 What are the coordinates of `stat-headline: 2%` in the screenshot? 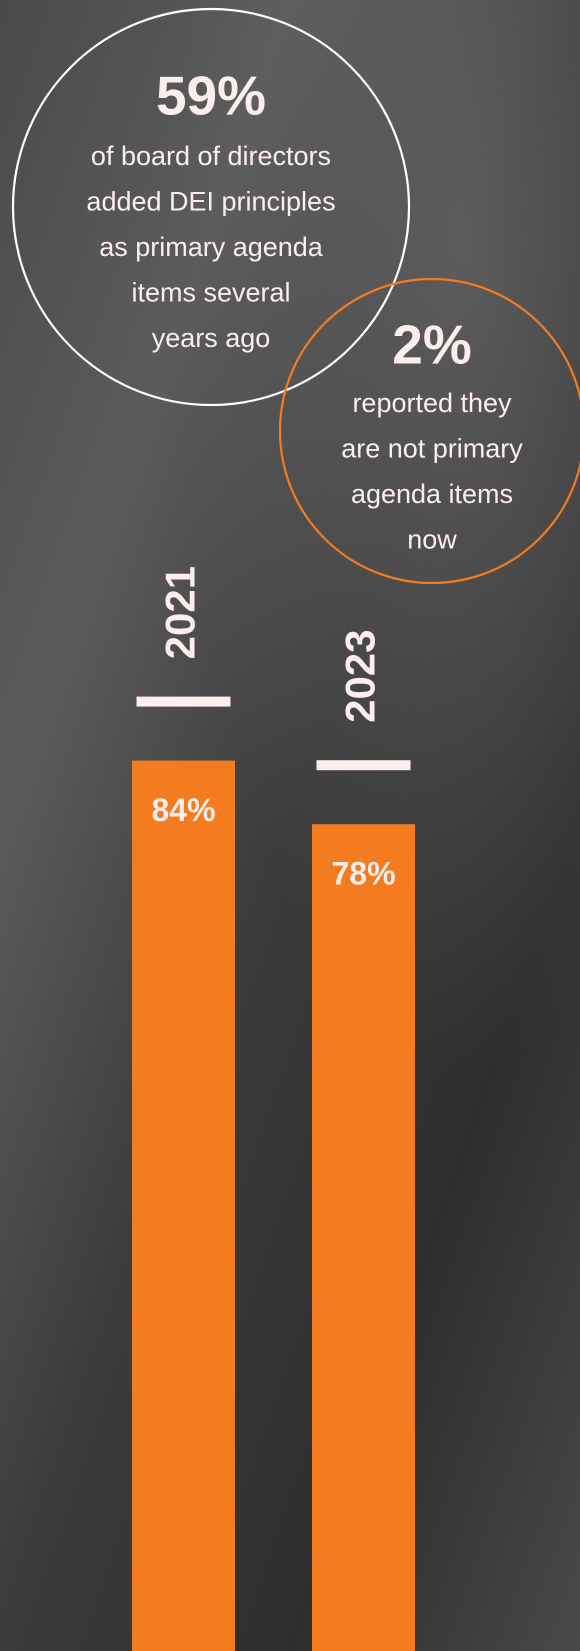 It's located at (432, 345).